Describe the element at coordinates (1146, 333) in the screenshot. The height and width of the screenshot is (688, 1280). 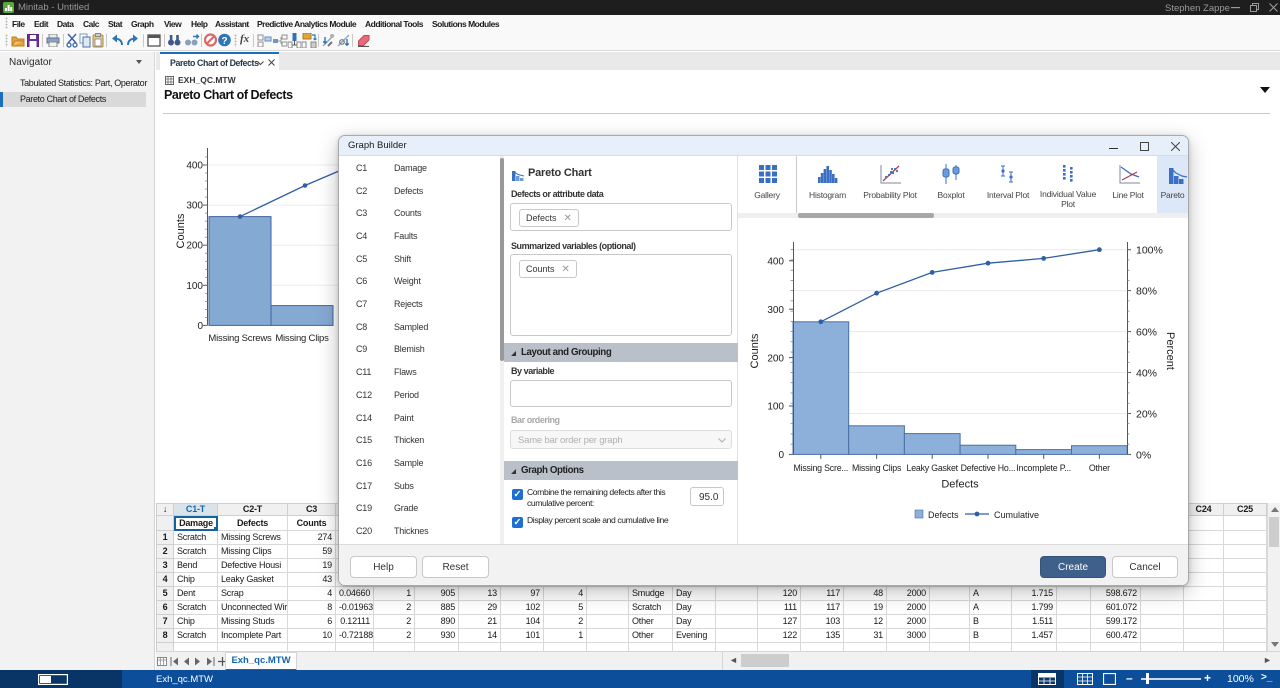
I see `svg-text: 60%` at that location.